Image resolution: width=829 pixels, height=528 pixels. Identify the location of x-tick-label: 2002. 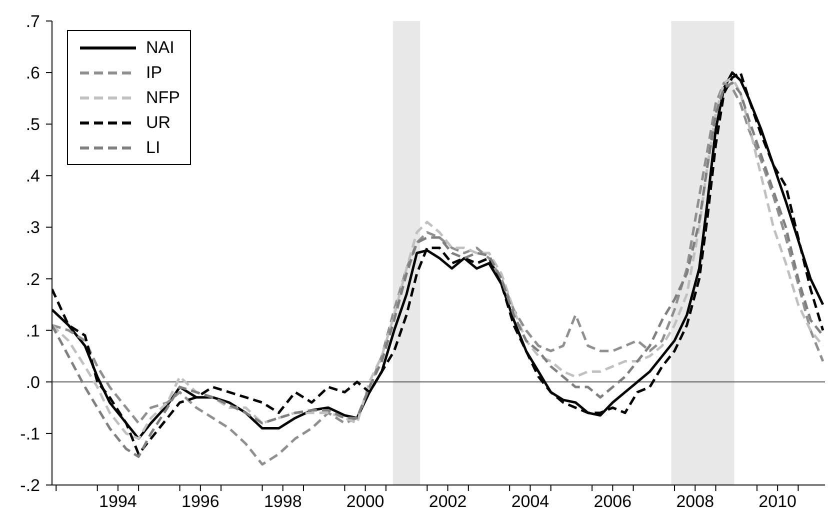
(447, 501).